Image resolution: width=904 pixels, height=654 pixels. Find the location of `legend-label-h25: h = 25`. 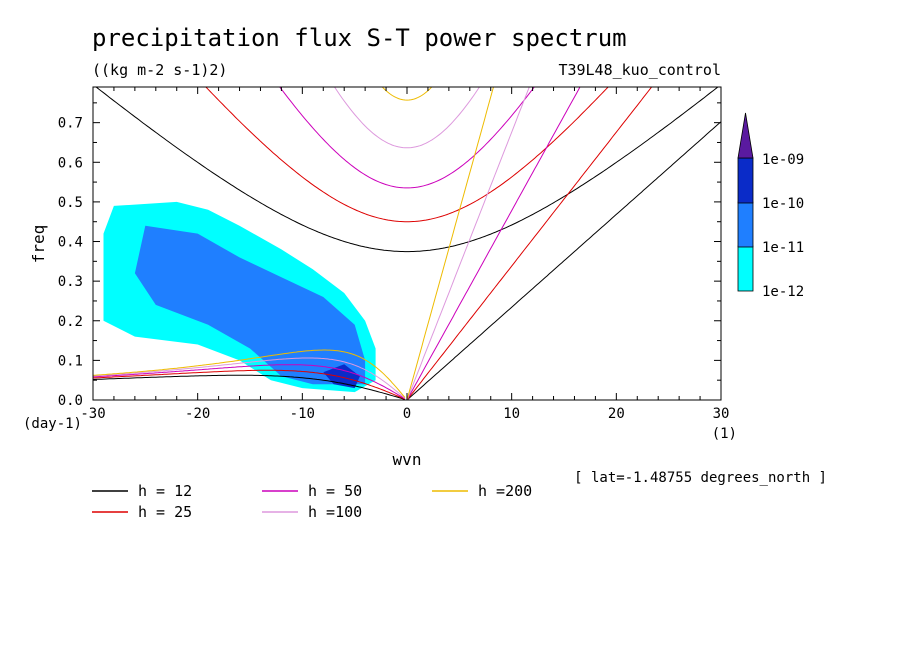

legend-label-h25: h = 25 is located at coordinates (165, 512).